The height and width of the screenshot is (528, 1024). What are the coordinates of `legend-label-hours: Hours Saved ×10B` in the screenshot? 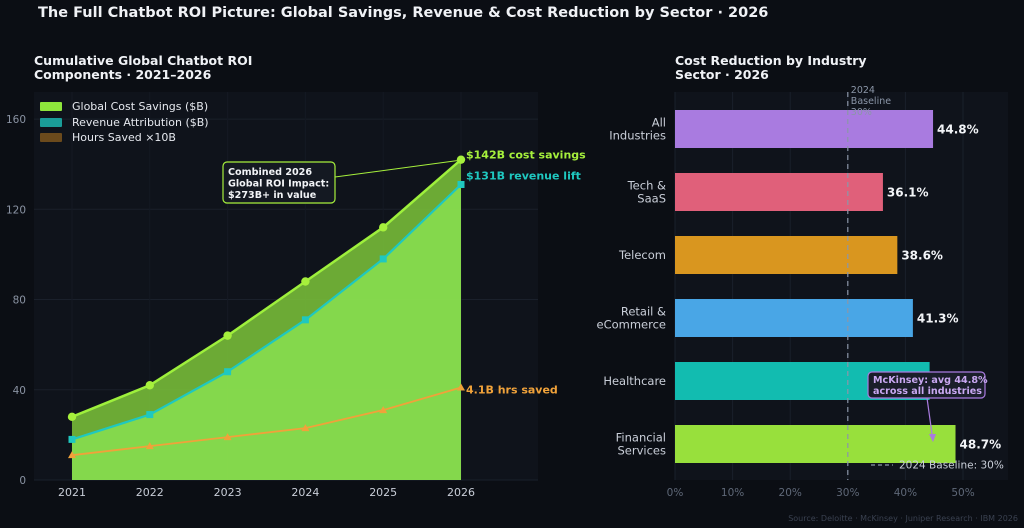 It's located at (124, 138).